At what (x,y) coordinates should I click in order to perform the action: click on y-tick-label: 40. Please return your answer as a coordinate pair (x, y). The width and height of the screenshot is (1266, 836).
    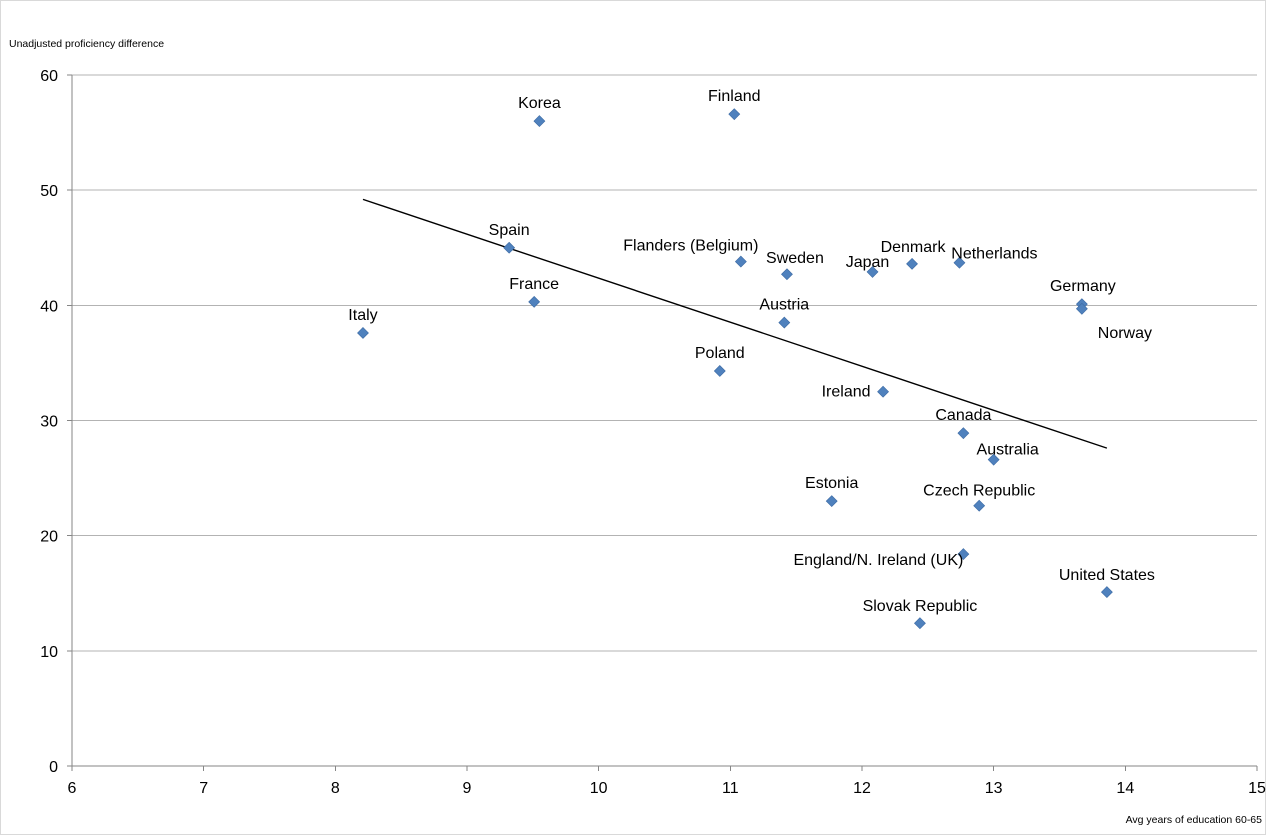
    Looking at the image, I should click on (49, 306).